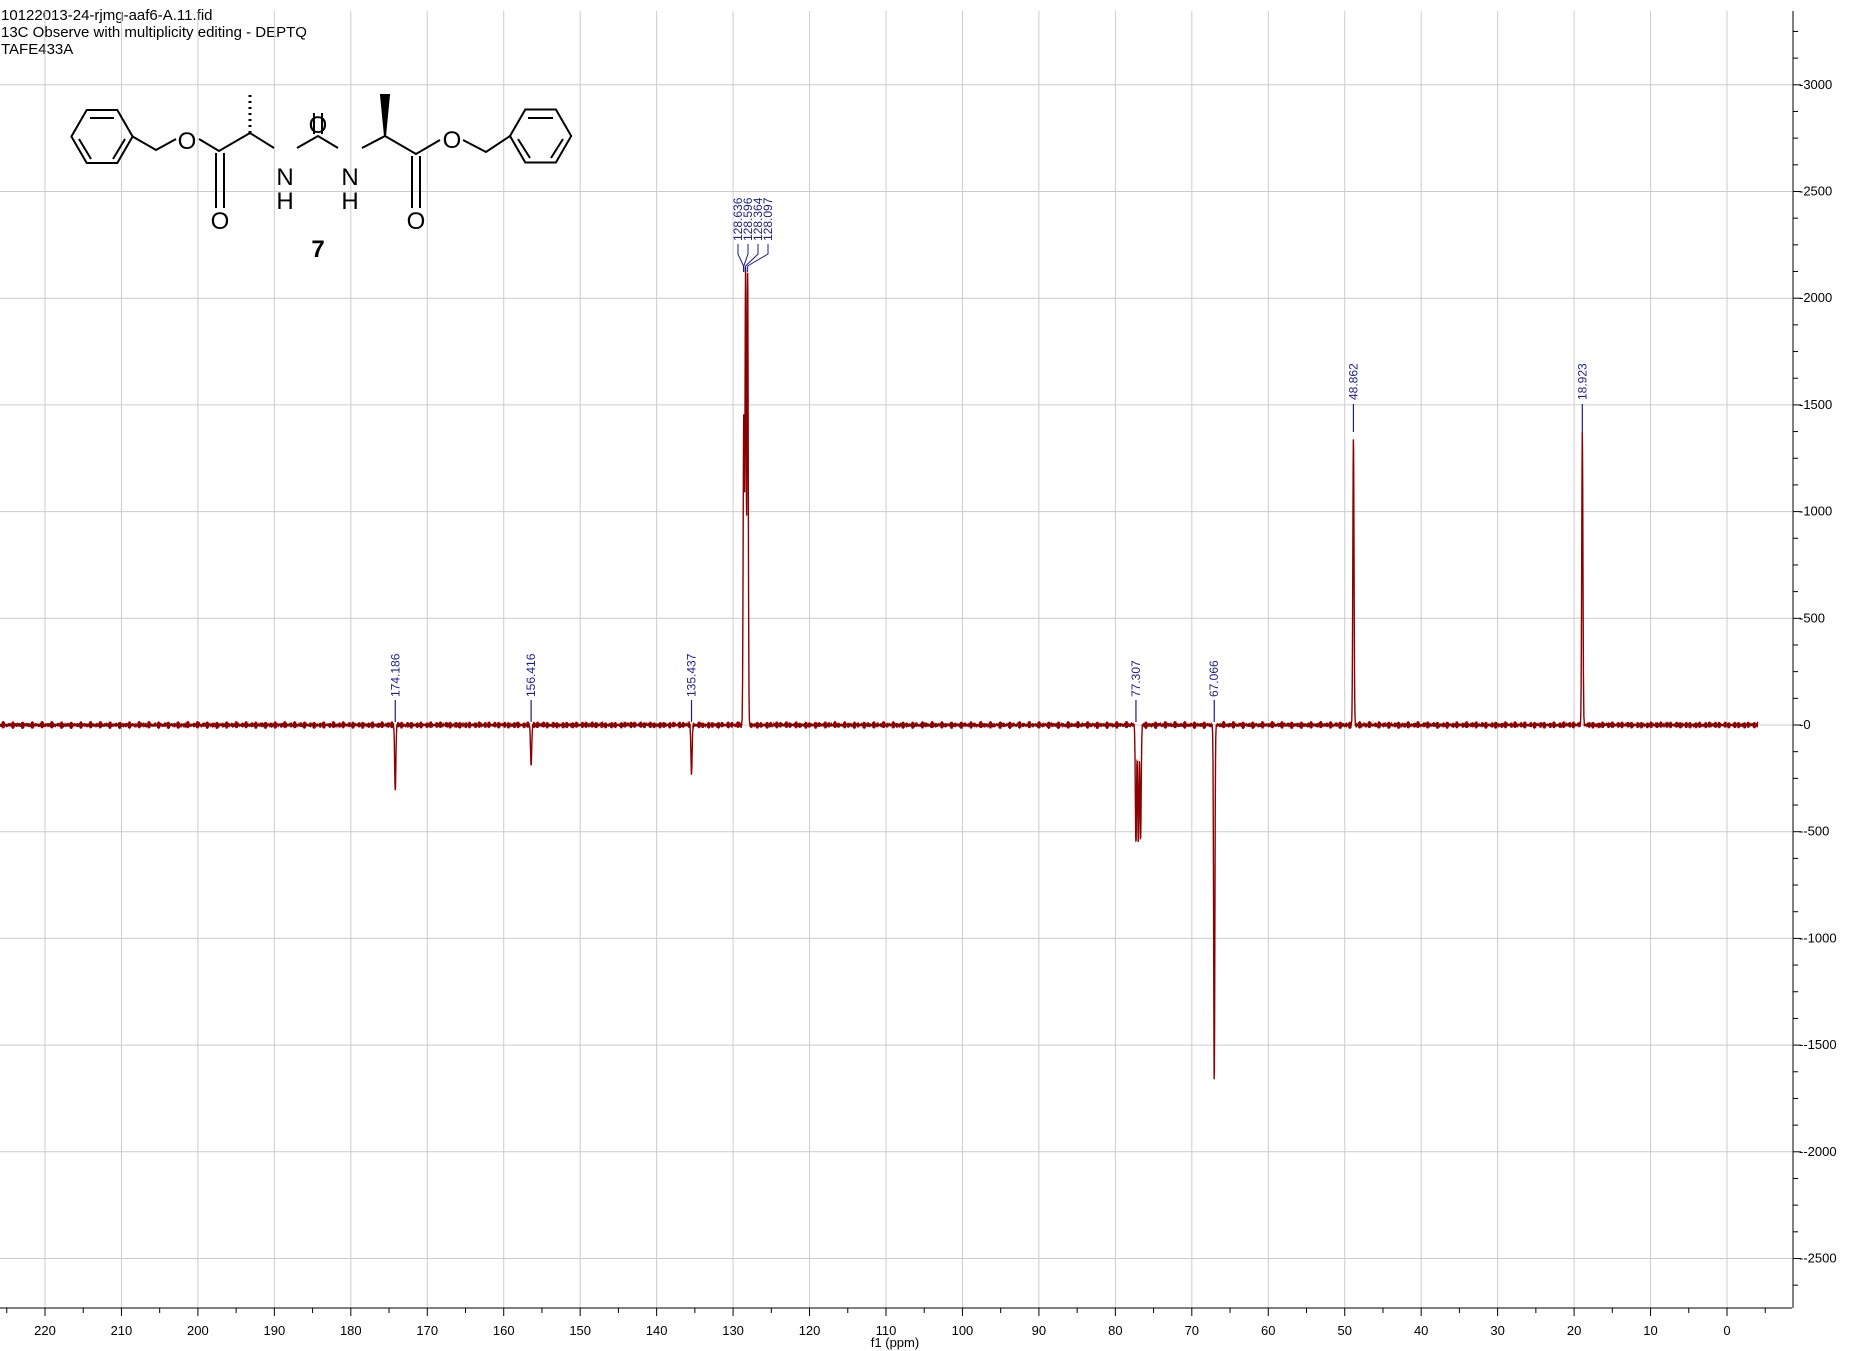 This screenshot has width=1849, height=1351. What do you see at coordinates (275, 1330) in the screenshot?
I see `x-tick-label: 190` at bounding box center [275, 1330].